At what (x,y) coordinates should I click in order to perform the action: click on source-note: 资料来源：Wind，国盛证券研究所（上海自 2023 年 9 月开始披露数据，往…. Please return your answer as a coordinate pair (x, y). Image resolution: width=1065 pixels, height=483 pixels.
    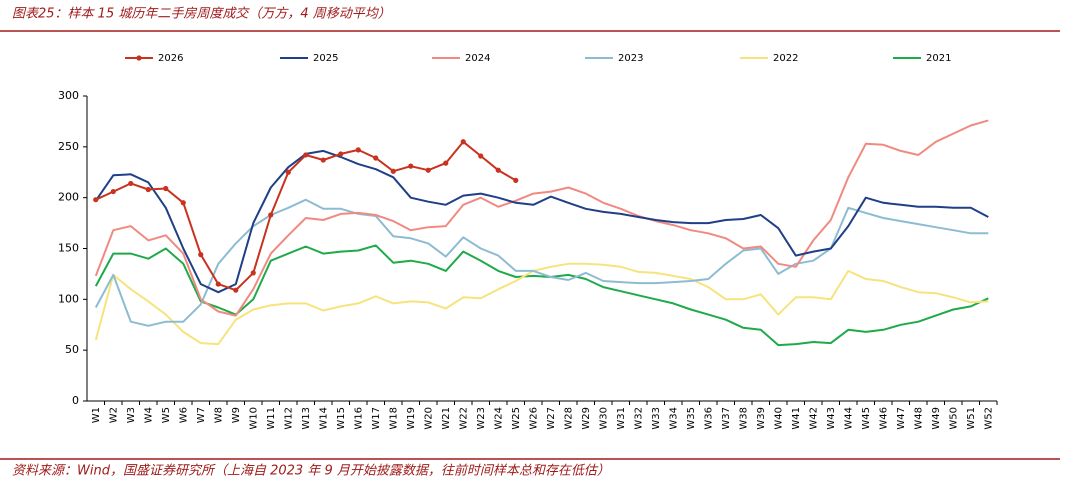
    Looking at the image, I should click on (311, 471).